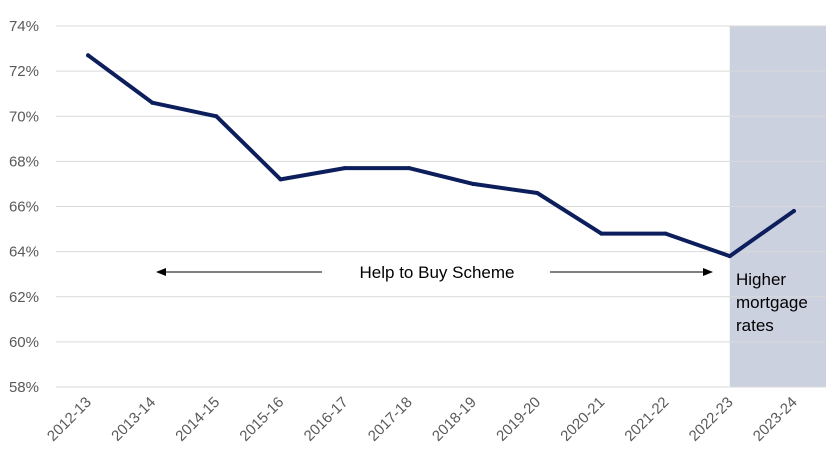  What do you see at coordinates (69, 419) in the screenshot?
I see `x-tick-label: 2012-13` at bounding box center [69, 419].